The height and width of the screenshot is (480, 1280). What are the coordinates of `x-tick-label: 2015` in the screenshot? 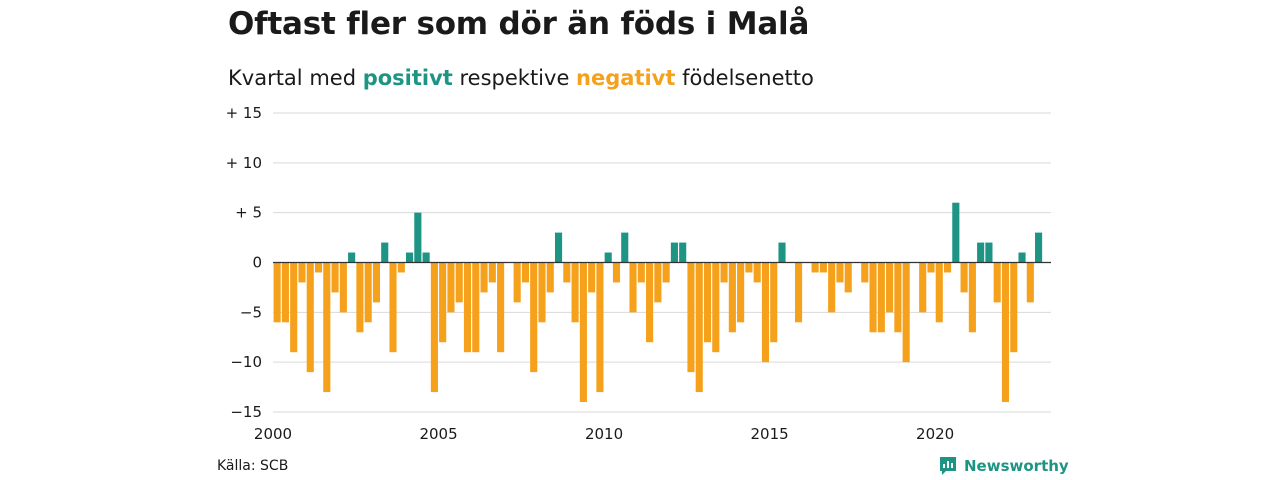 It's located at (770, 434).